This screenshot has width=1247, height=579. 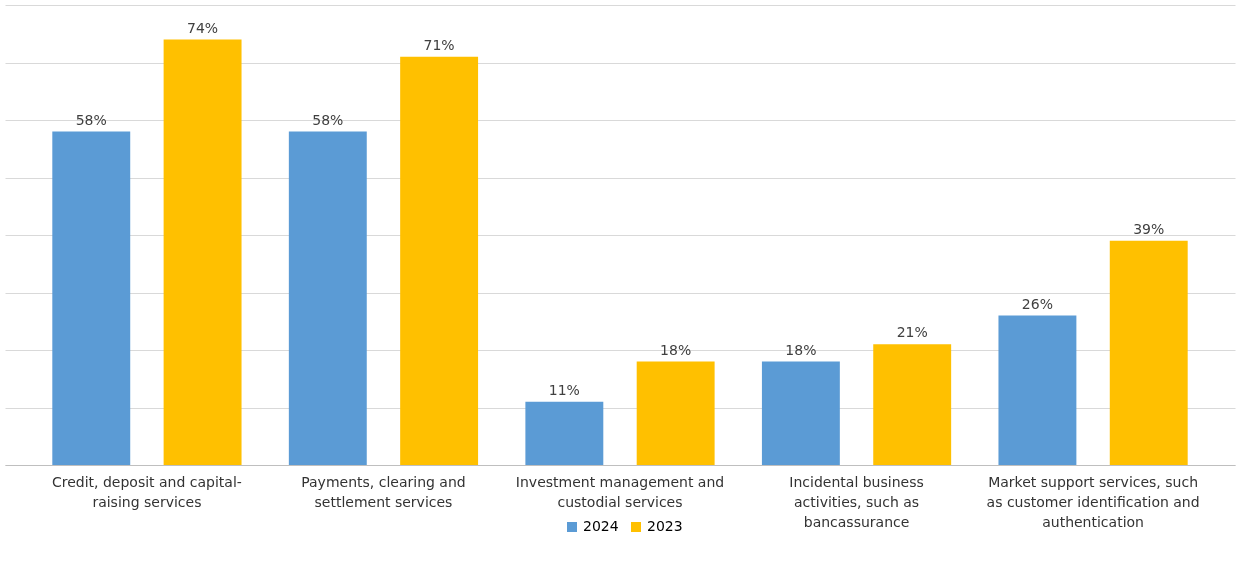 I want to click on data-label: 26%, so click(x=1037, y=303).